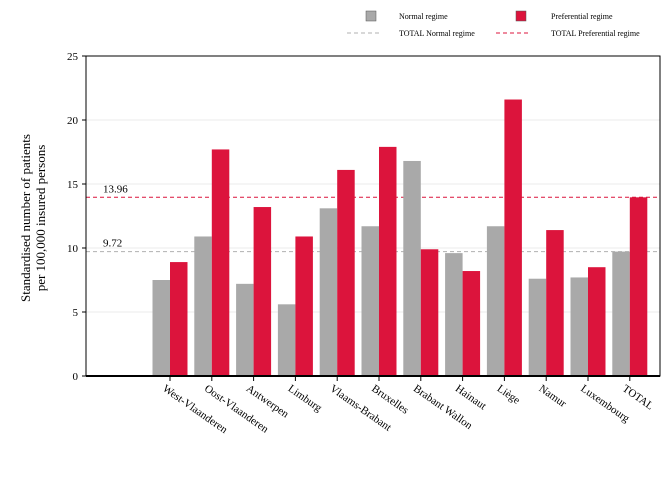 The height and width of the screenshot is (485, 672). Describe the element at coordinates (508, 395) in the screenshot. I see `x-category-label: Liège` at that location.